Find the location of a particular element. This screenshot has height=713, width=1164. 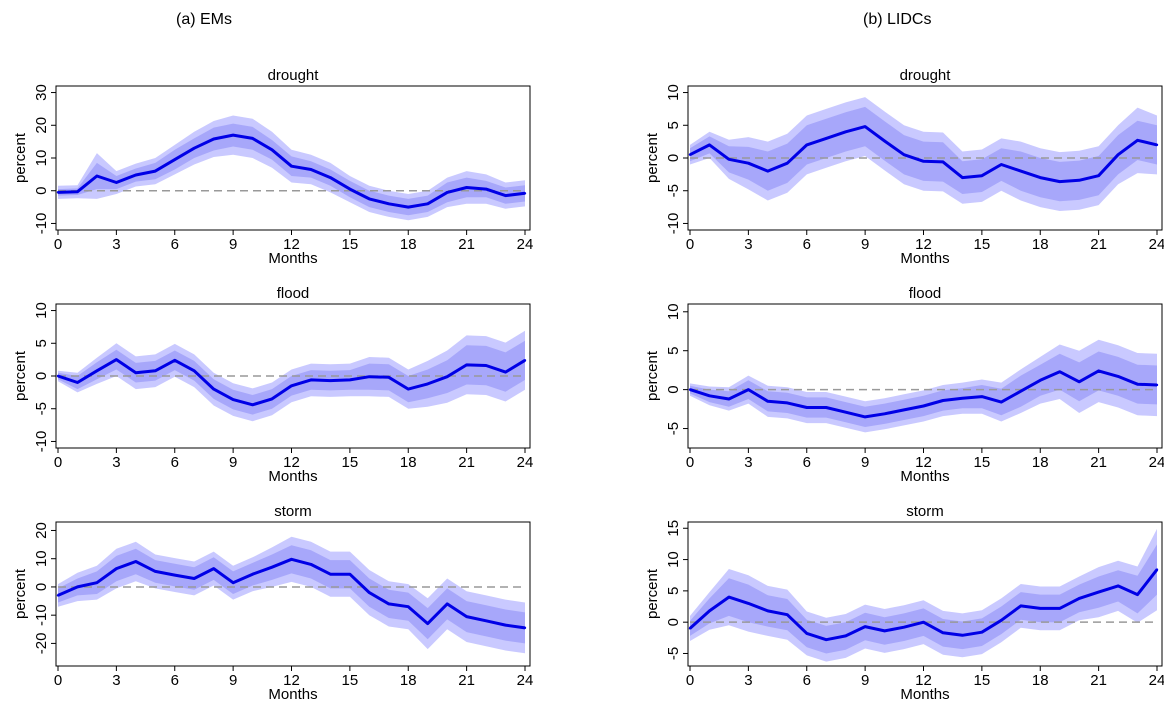

y-tick-label: -20 is located at coordinates (41, 644).